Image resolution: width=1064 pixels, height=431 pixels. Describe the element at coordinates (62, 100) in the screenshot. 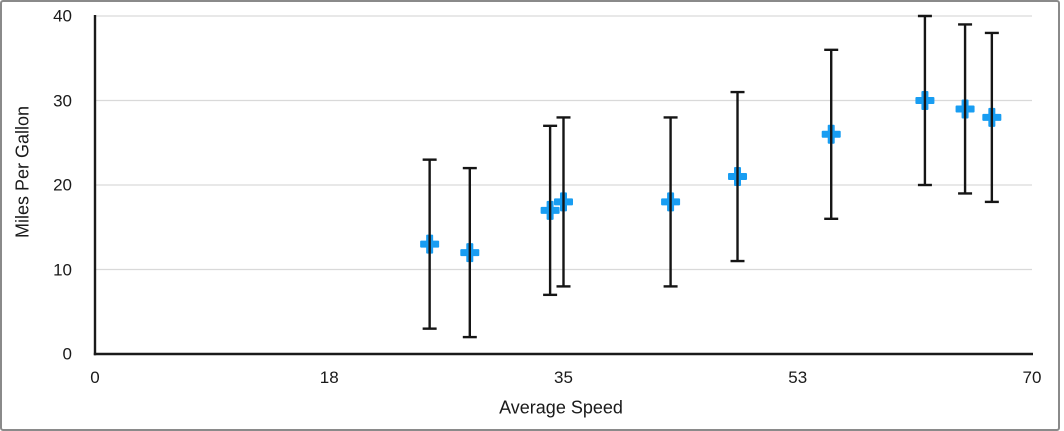

I see `y-tick-label: 30` at that location.